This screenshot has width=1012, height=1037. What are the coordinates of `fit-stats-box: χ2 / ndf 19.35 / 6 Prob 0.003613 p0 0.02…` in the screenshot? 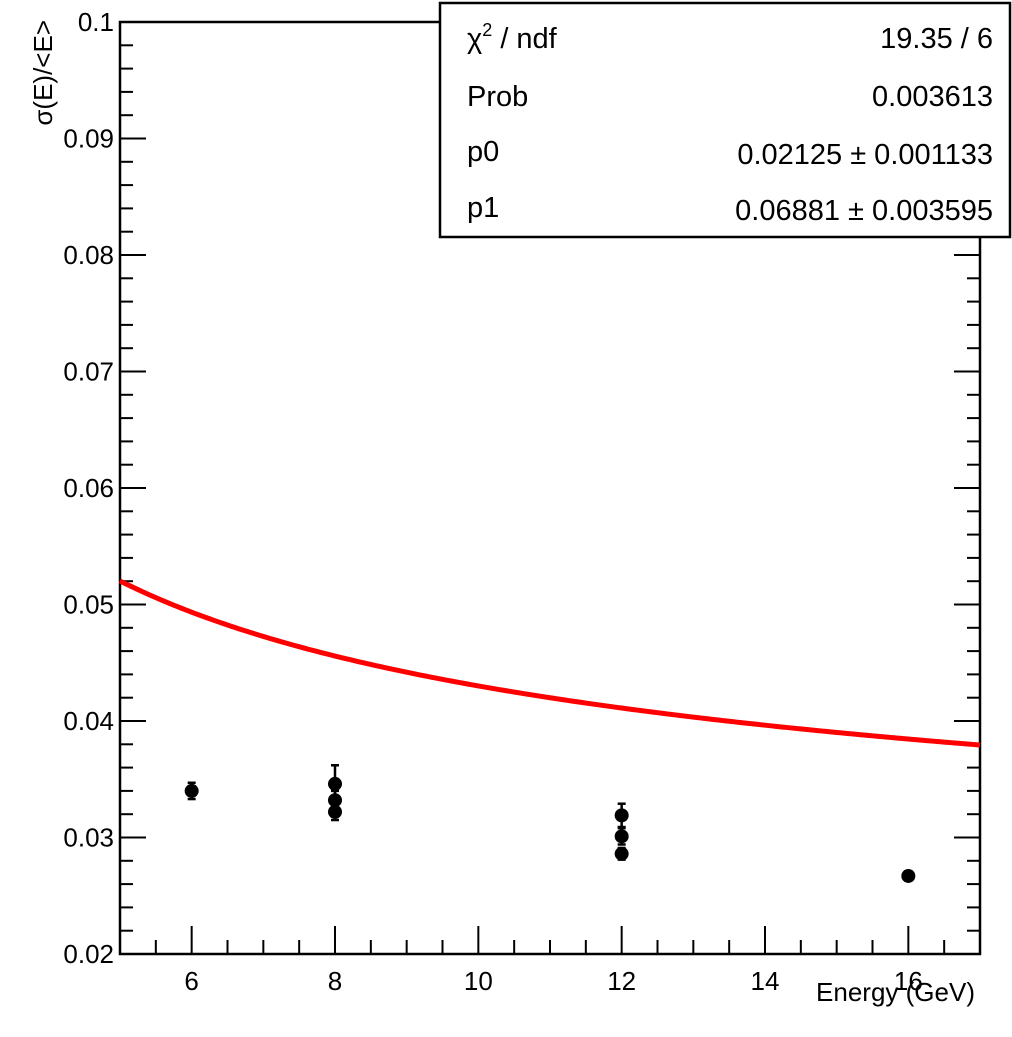 It's located at (725, 120).